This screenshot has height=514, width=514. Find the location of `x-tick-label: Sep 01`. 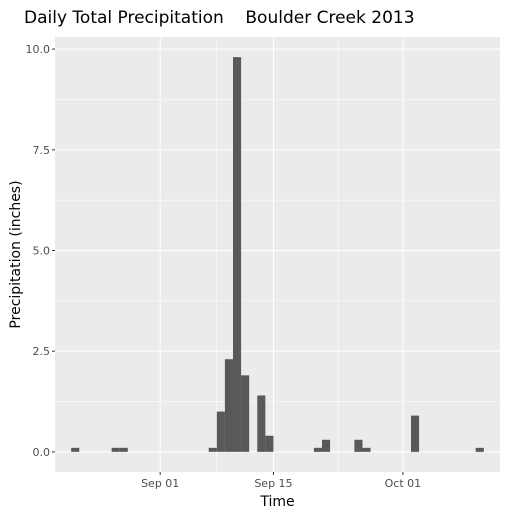

x-tick-label: Sep 01 is located at coordinates (160, 483).